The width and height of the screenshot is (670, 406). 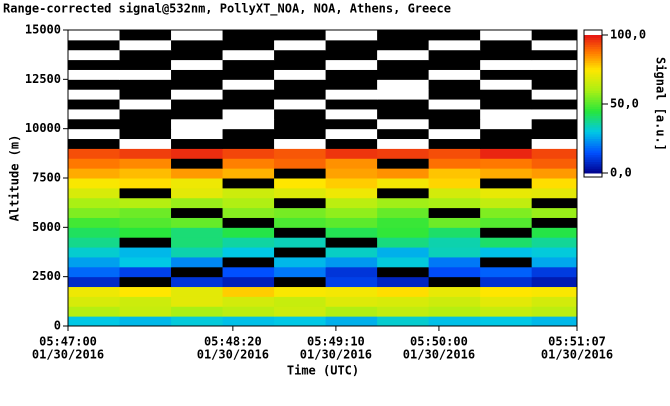 I want to click on x-tick-date: 01/30/2016, so click(x=439, y=355).